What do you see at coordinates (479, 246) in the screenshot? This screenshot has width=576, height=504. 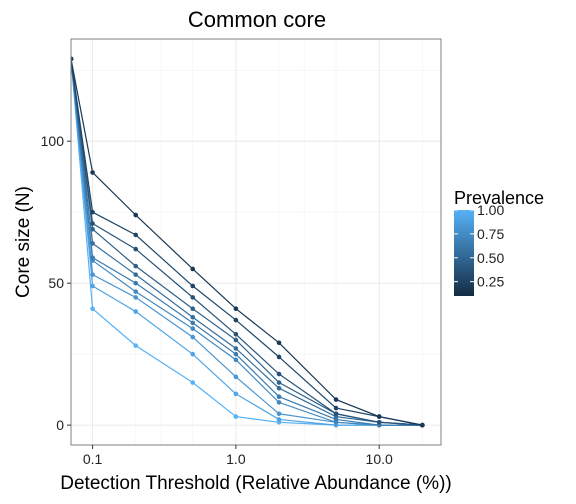 I see `legend-ticks: 1.00 0.75 0.50 0.25` at bounding box center [479, 246].